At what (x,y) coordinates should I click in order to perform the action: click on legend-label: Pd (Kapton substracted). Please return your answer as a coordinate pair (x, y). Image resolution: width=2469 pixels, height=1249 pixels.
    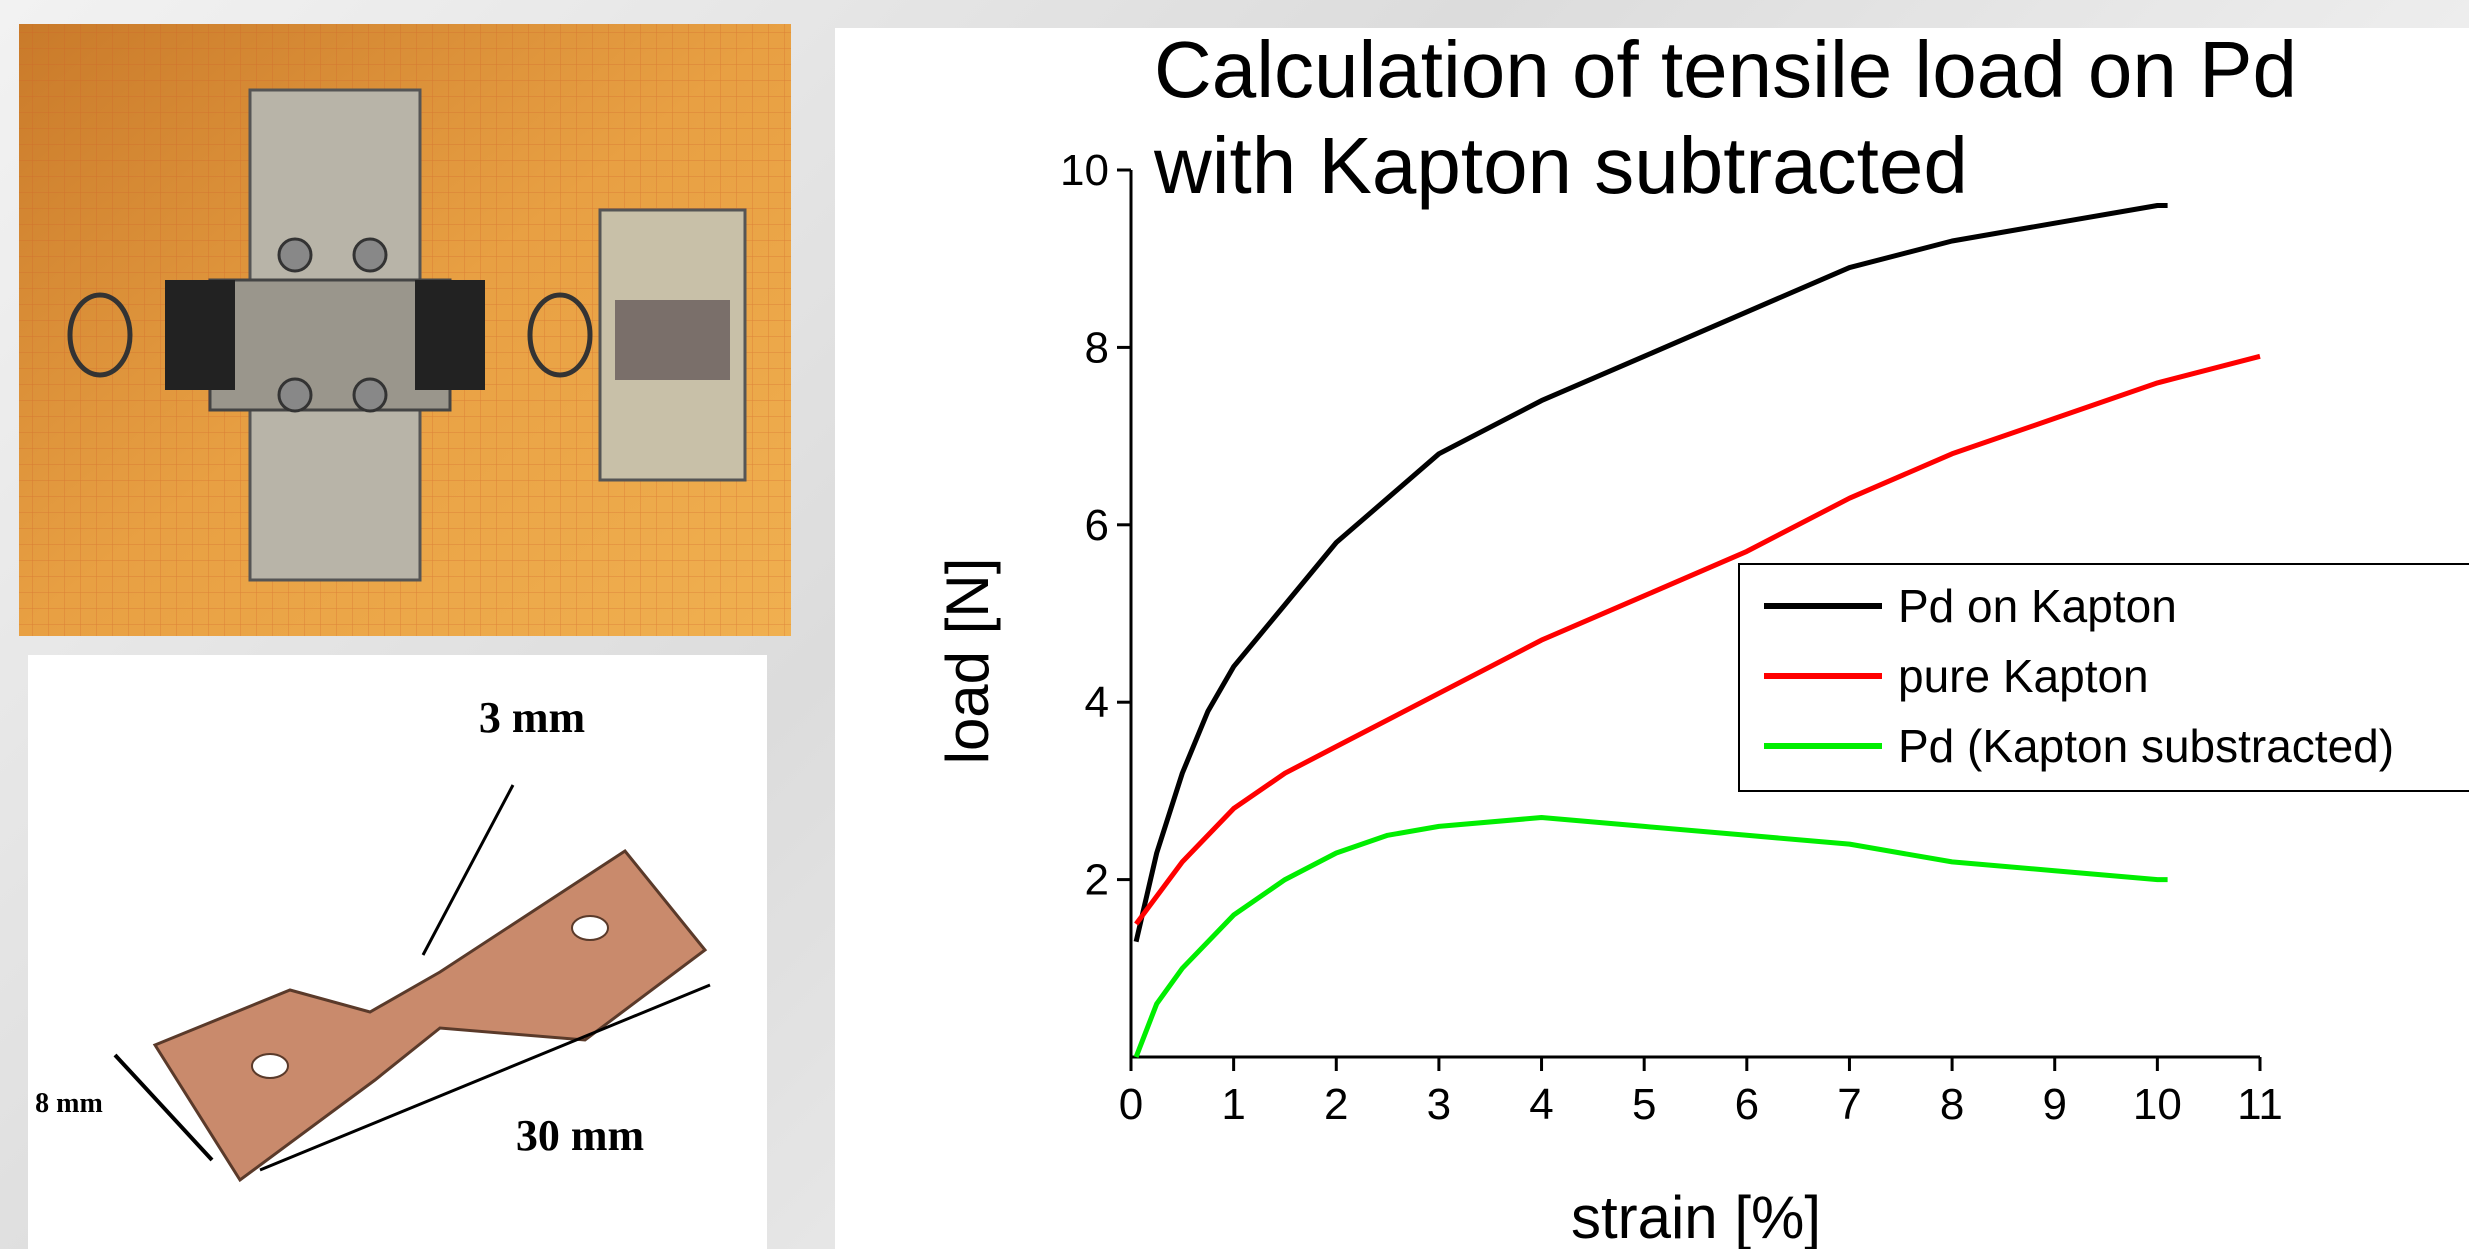
    Looking at the image, I should click on (2146, 746).